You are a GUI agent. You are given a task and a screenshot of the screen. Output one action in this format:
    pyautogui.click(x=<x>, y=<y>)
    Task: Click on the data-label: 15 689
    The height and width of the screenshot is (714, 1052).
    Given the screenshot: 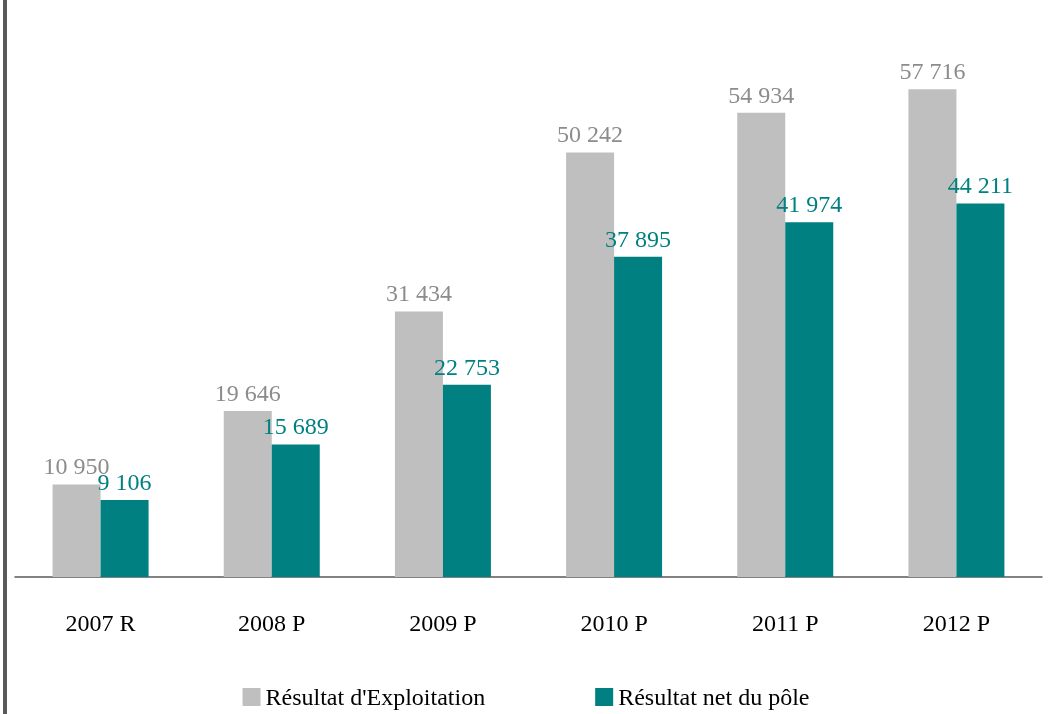 What is the action you would take?
    pyautogui.click(x=295, y=426)
    